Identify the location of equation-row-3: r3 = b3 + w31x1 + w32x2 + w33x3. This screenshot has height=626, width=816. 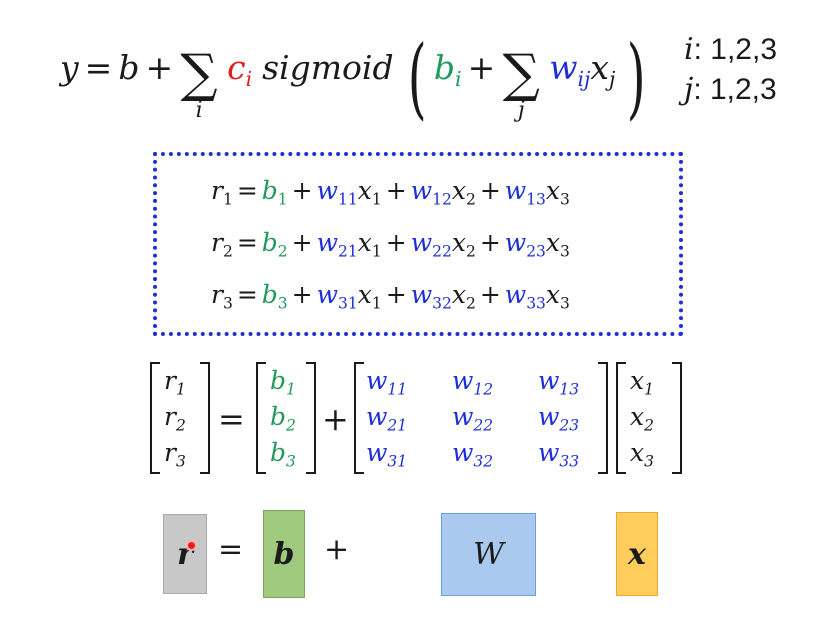
(390, 296).